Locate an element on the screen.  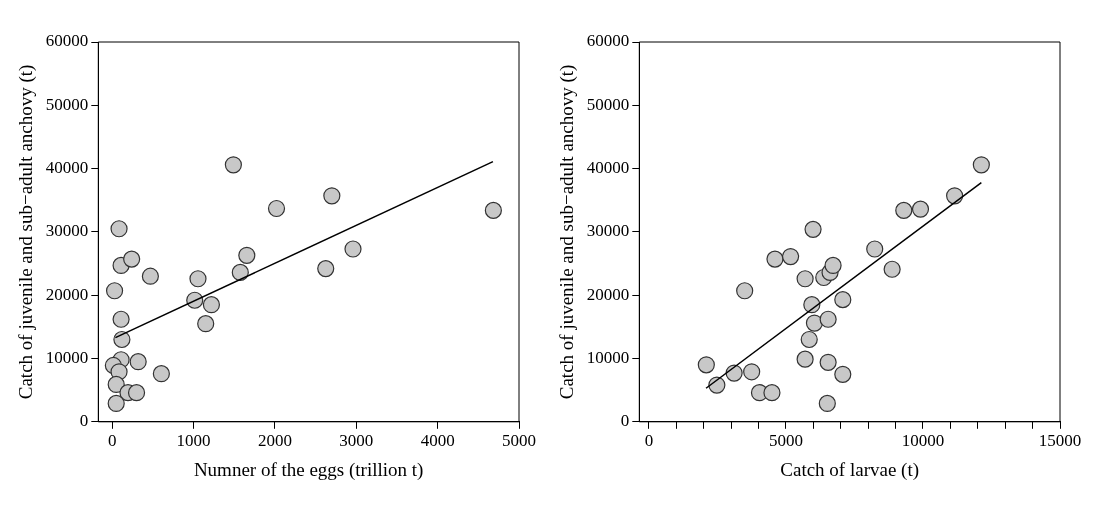
x-tick-label: 4000 is located at coordinates (437, 441).